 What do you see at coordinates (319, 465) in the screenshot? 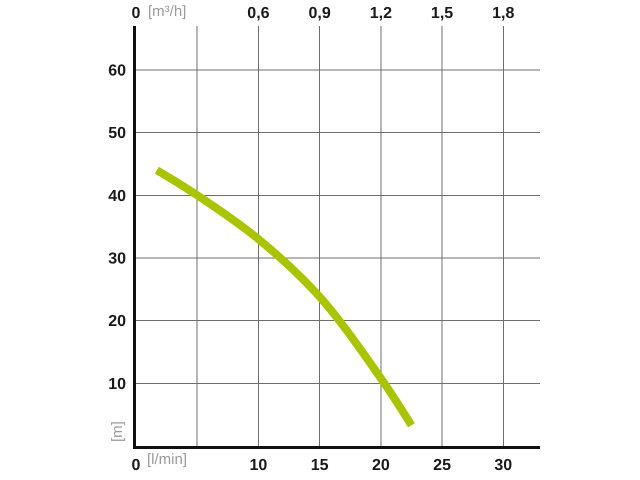
I see `x-tick-label: 15` at bounding box center [319, 465].